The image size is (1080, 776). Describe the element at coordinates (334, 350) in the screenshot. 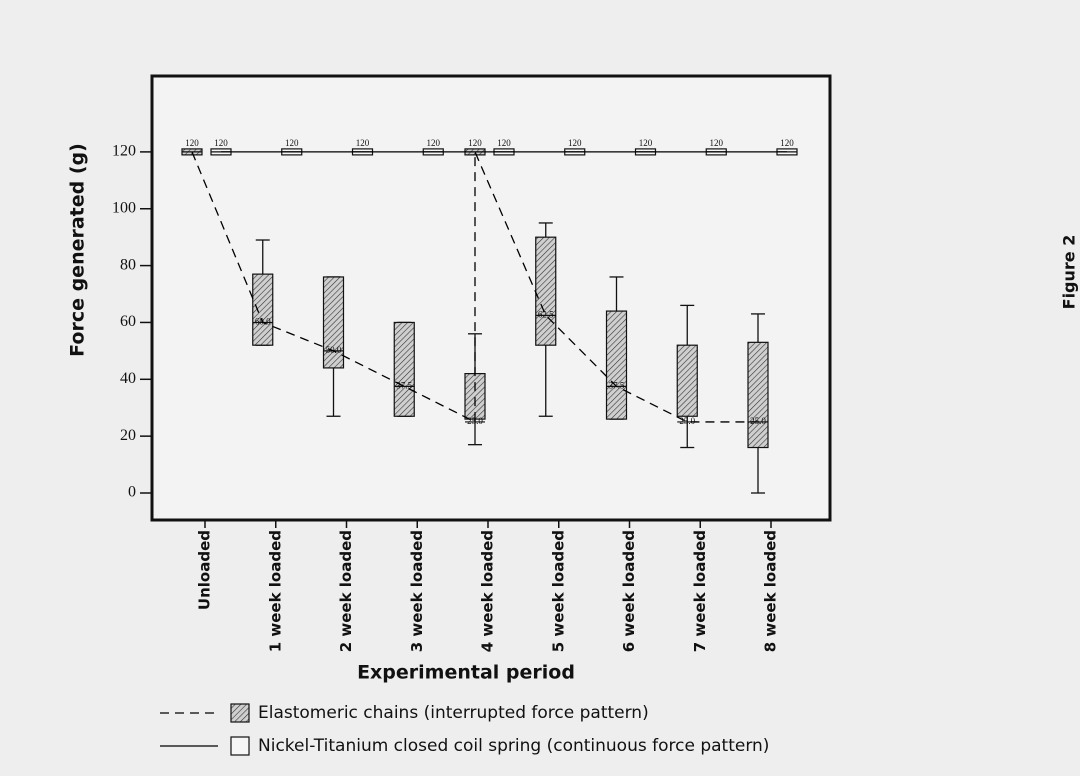

I see `median-label: 50.0` at that location.